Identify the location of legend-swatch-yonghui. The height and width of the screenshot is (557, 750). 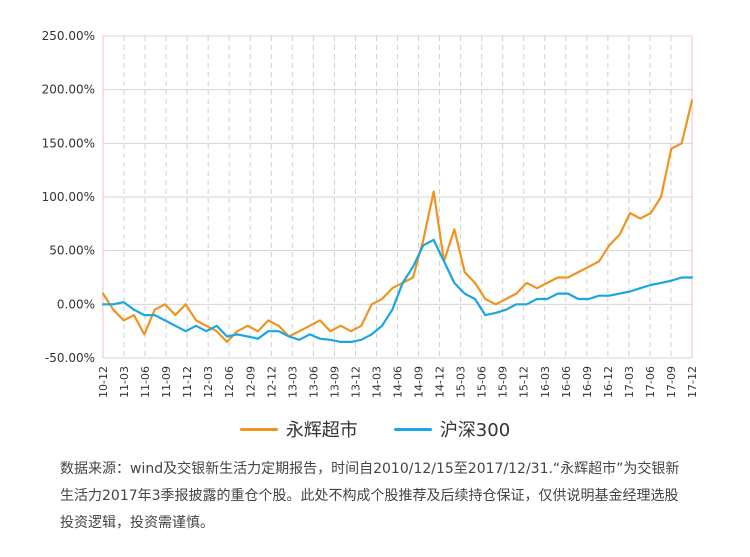
(258, 429).